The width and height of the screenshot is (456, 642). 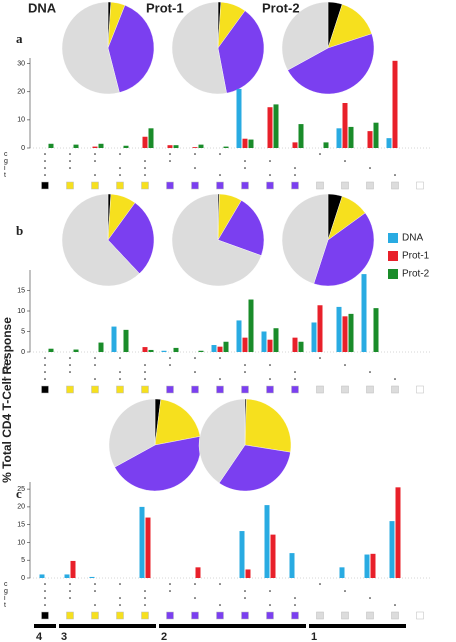 What do you see at coordinates (21, 542) in the screenshot?
I see `y-tick-label: 10` at bounding box center [21, 542].